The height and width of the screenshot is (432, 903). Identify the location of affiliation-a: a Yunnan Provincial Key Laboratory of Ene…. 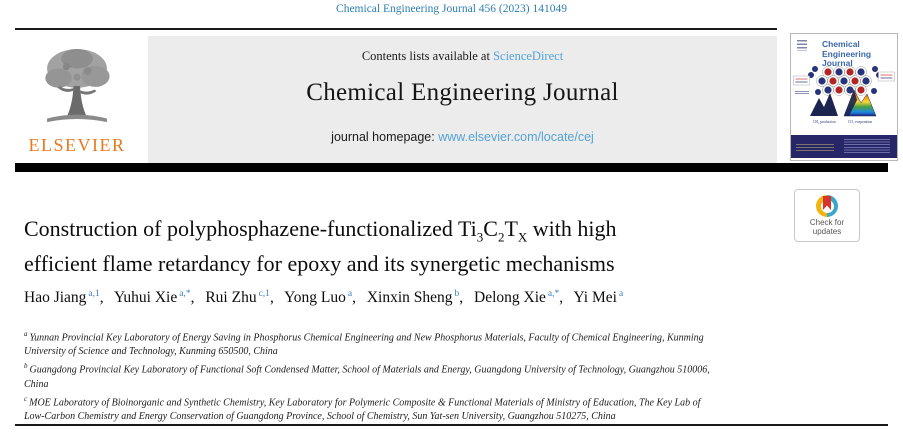
(364, 344).